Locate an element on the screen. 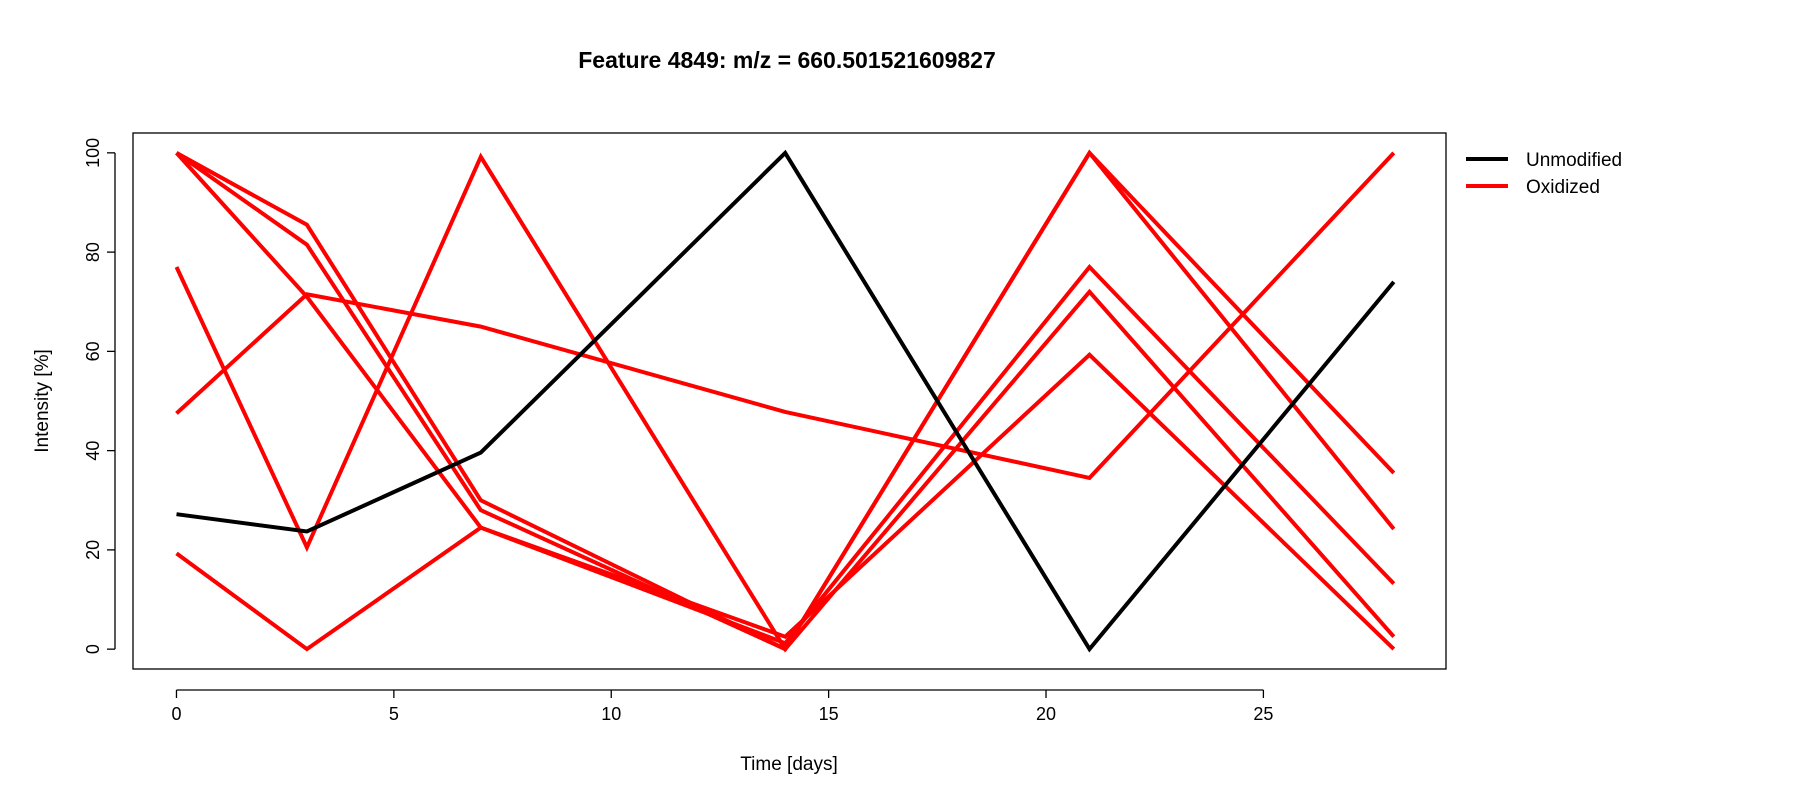  legend-label-oxidized: Oxidized is located at coordinates (1563, 187).